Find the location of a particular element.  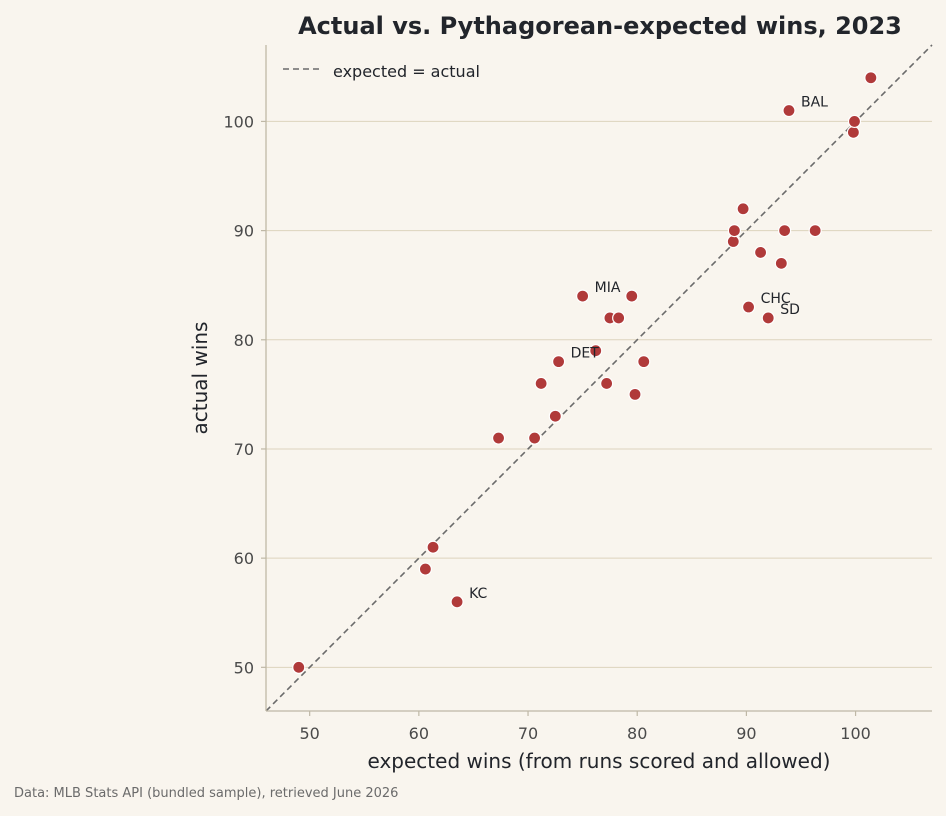

x-axis-ticks: 50 60 70 80 90 100 is located at coordinates (585, 727).